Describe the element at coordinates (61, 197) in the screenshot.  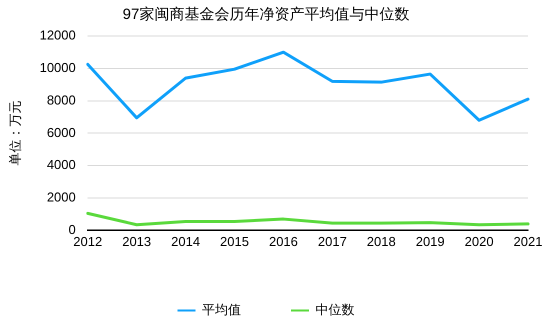
I see `y-tick-label: 2000` at that location.